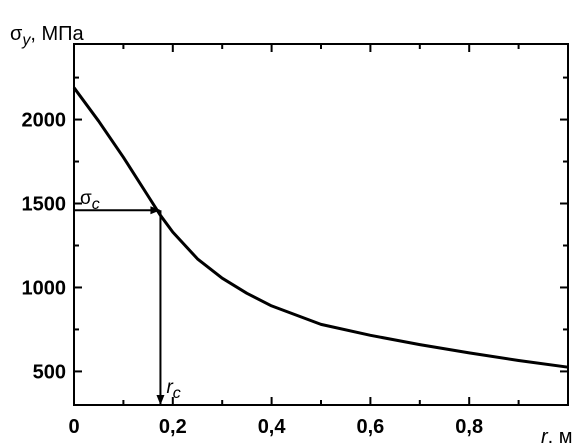 The width and height of the screenshot is (581, 443). I want to click on r-c-arrowhead, so click(160, 400).